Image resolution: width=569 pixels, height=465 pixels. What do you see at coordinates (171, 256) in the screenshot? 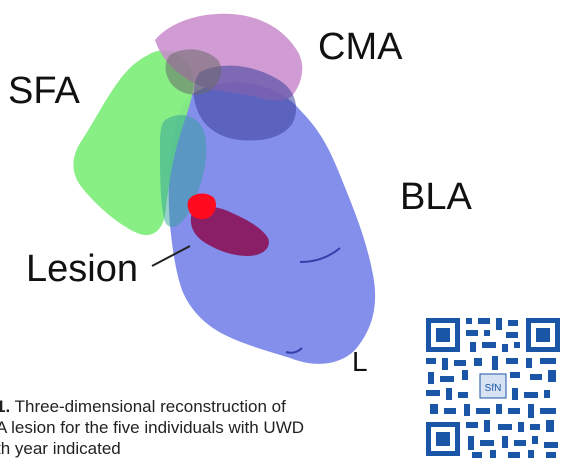
I see `lesion-leader-line` at bounding box center [171, 256].